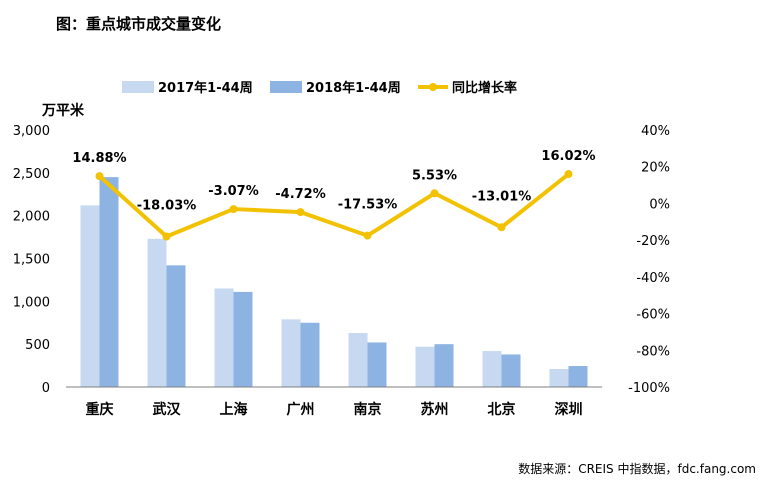 This screenshot has height=485, width=769. I want to click on legend-swatch-2018, so click(286, 87).